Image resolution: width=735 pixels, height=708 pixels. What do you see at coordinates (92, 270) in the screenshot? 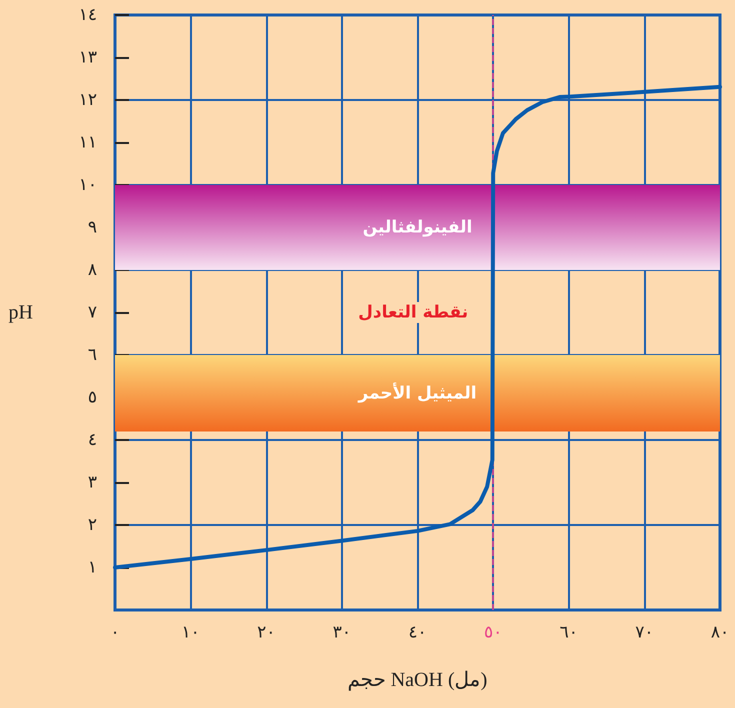
I see `y-tick-label: ٨` at bounding box center [92, 270].